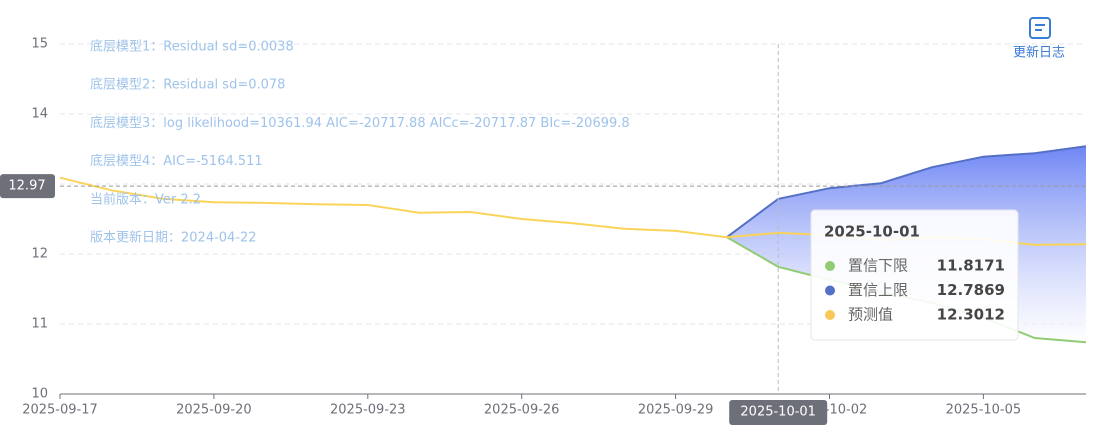 This screenshot has width=1110, height=440. Describe the element at coordinates (906, 192) in the screenshot. I see `series-line` at that location.